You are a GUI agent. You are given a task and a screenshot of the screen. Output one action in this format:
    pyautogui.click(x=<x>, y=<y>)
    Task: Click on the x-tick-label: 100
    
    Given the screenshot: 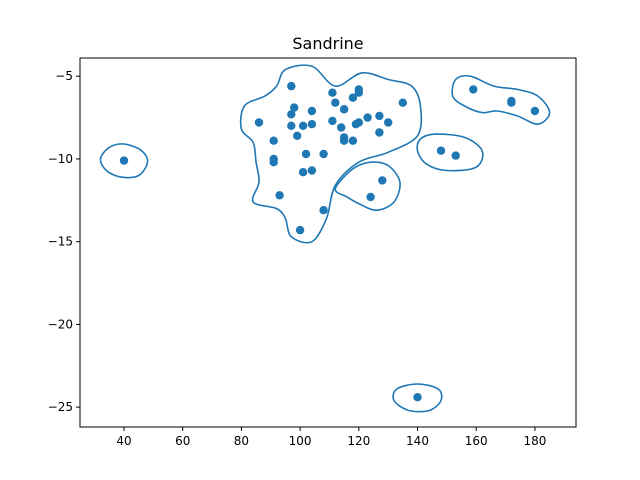 What is the action you would take?
    pyautogui.click(x=300, y=441)
    